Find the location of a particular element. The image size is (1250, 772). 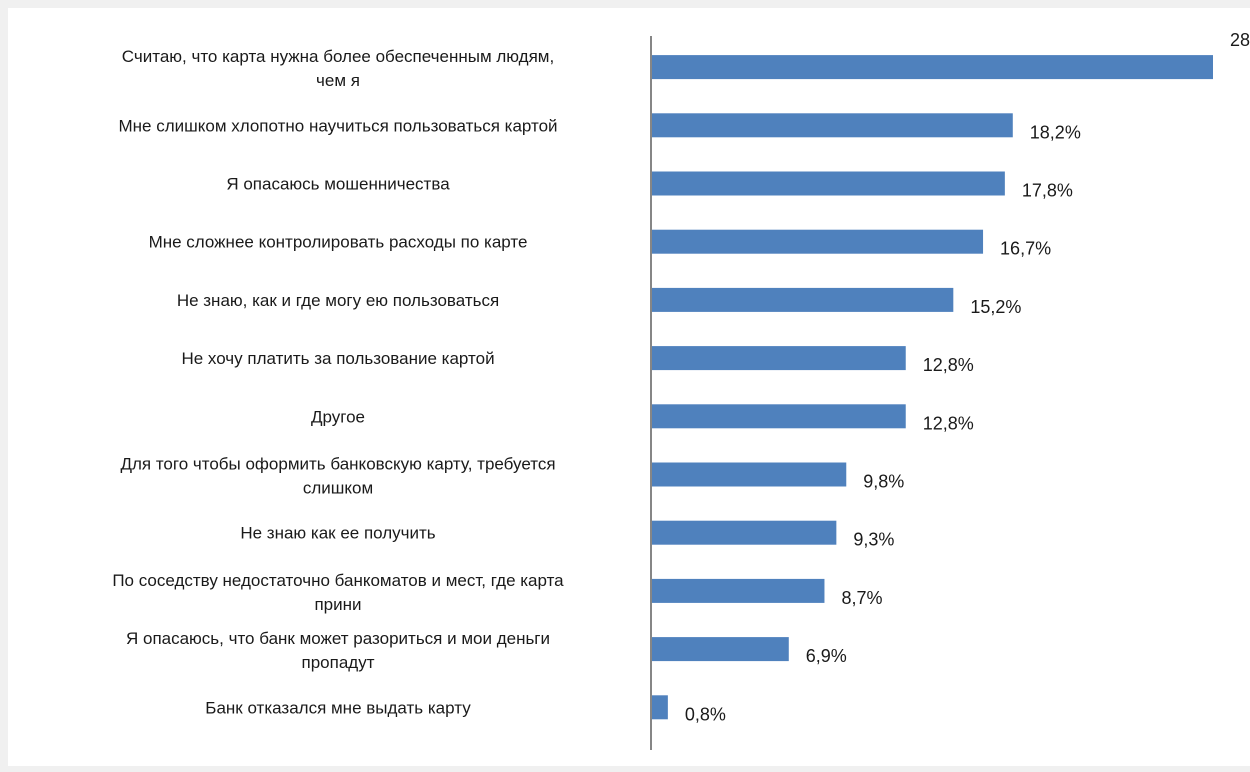

value-label-7: 12,8% is located at coordinates (948, 423).